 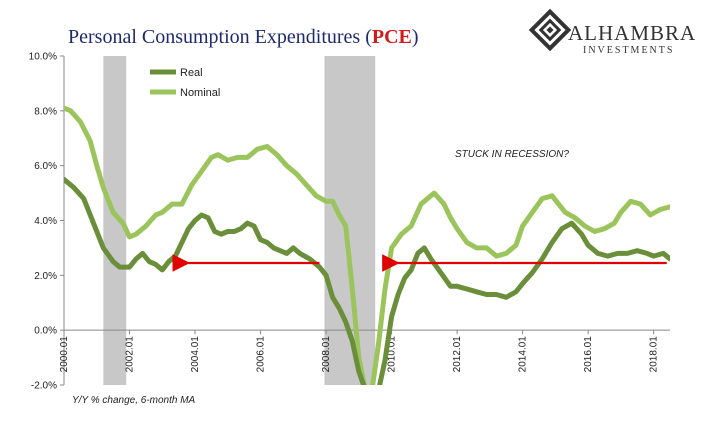 I want to click on y-tick-label: 4.0%, so click(x=45, y=221).